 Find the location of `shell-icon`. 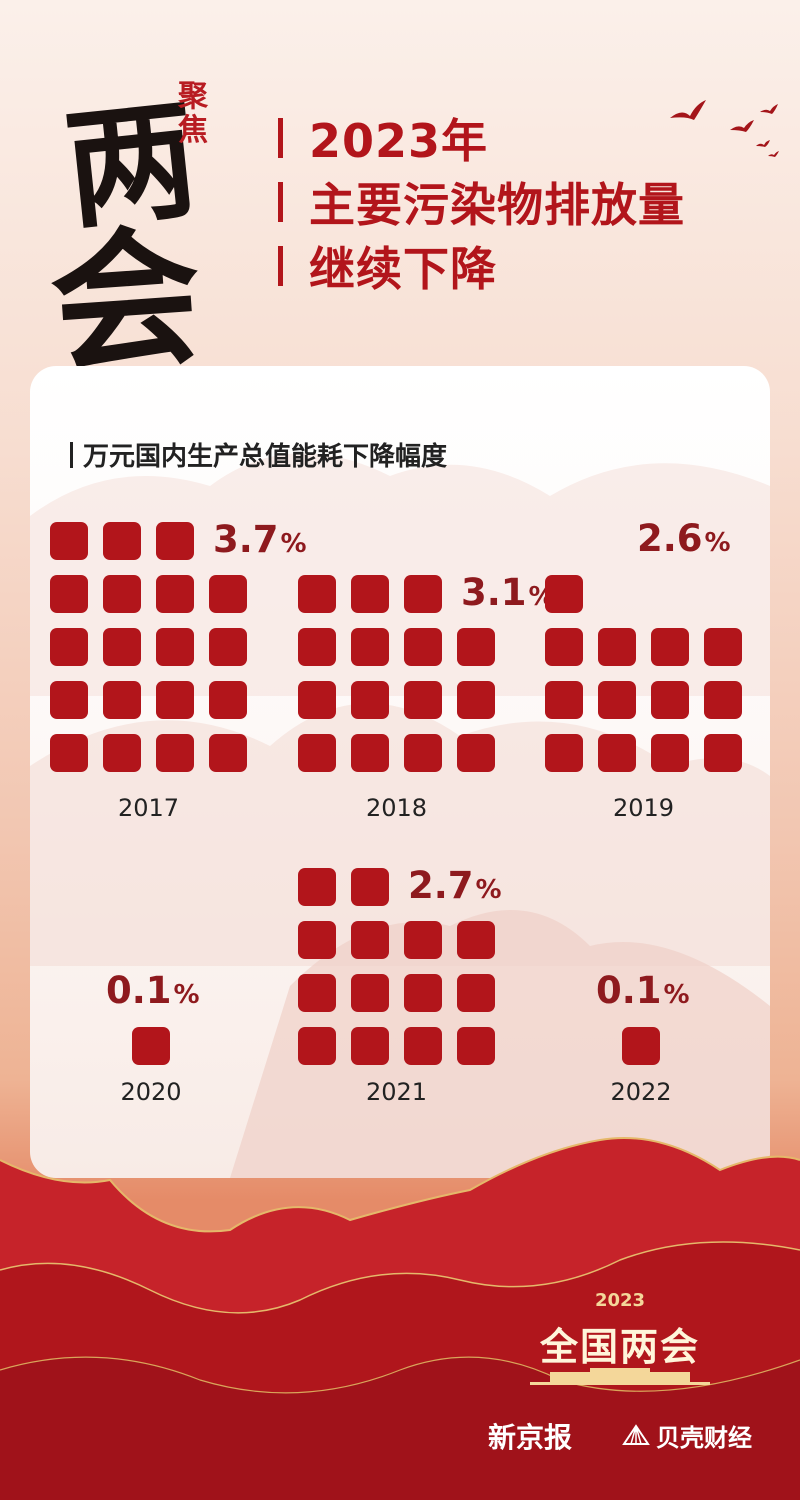

shell-icon is located at coordinates (636, 1434).